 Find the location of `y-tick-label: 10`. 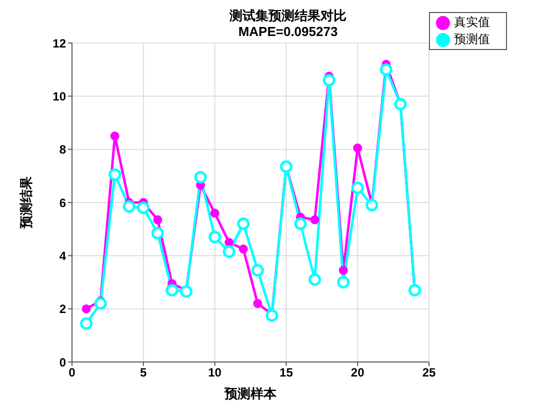

y-tick-label: 10 is located at coordinates (59, 96).